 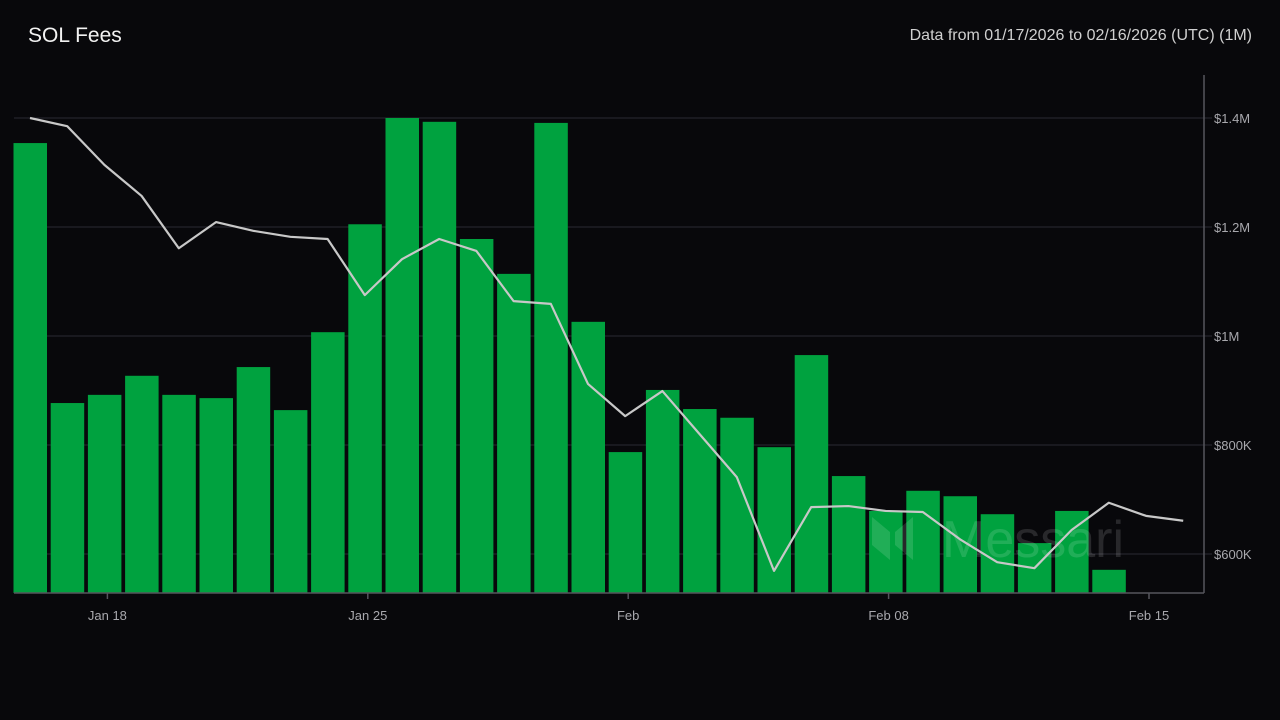 What do you see at coordinates (367, 615) in the screenshot?
I see `x-tick-label: Jan 25` at bounding box center [367, 615].